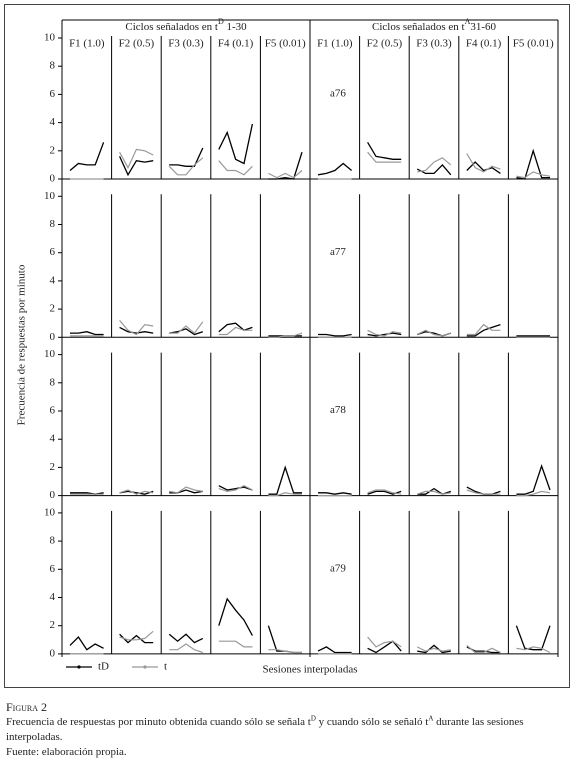  Describe the element at coordinates (27, 707) in the screenshot. I see `figure-number: Figura 2` at that location.